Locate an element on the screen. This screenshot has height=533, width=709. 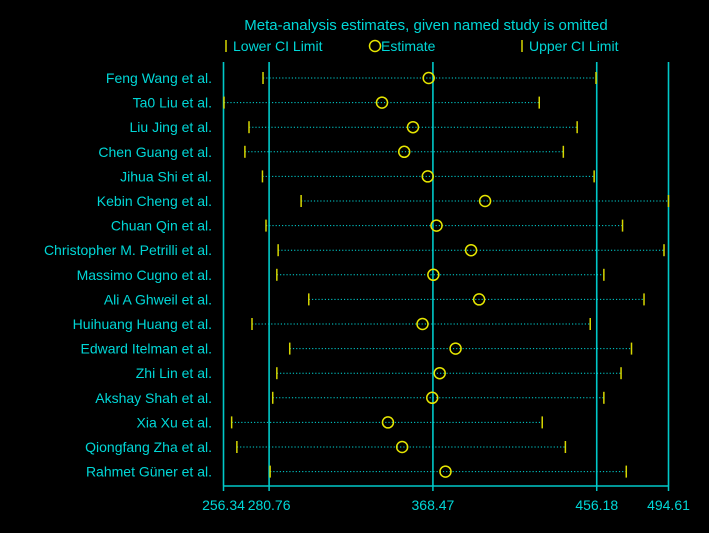
study-label: Chuan Qin et al. is located at coordinates (161, 226).